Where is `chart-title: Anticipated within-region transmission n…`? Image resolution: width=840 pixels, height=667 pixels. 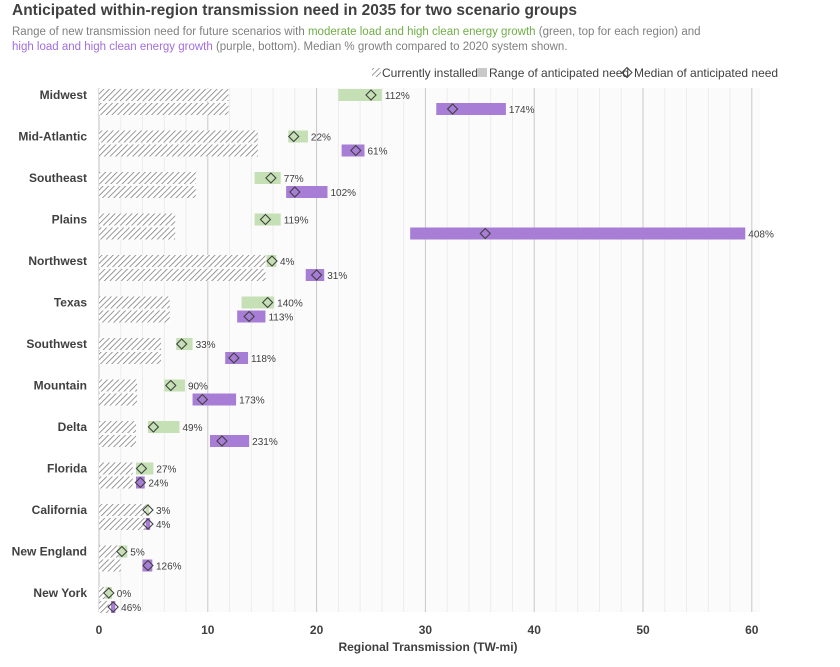
chart-title: Anticipated within-region transmission n… is located at coordinates (294, 10).